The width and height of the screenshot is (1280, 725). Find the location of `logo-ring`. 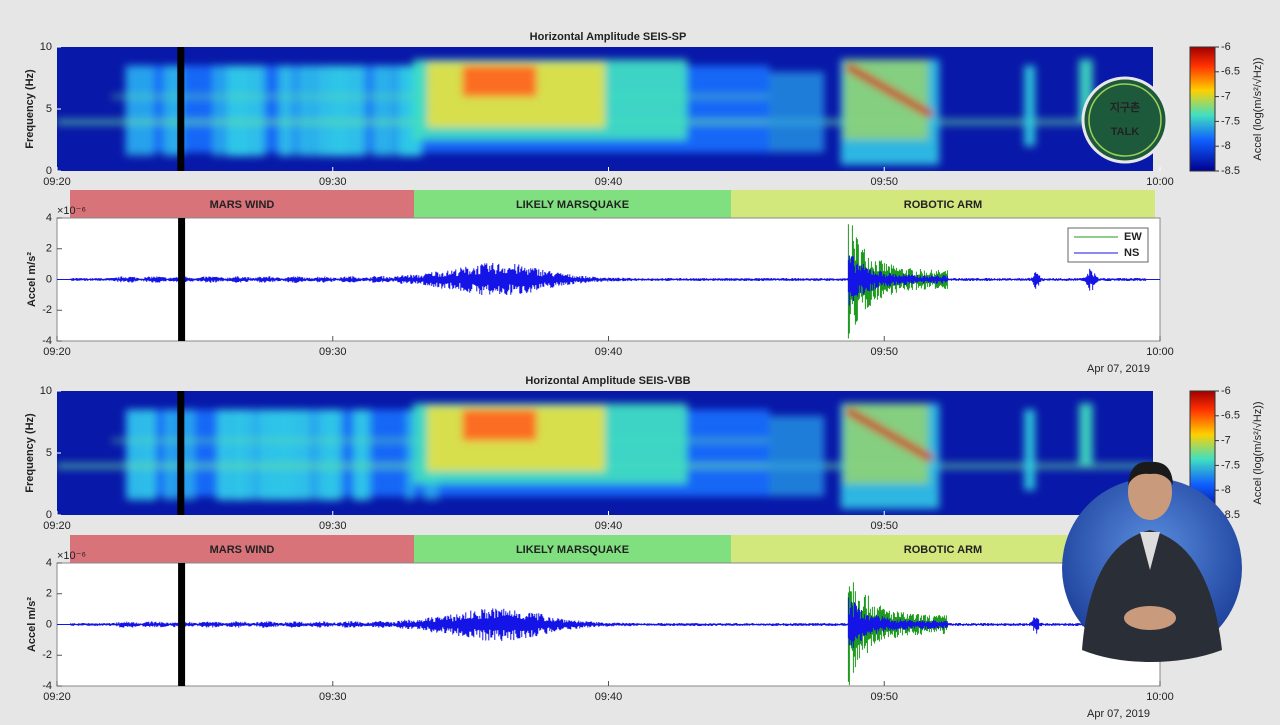

logo-ring is located at coordinates (1125, 120).